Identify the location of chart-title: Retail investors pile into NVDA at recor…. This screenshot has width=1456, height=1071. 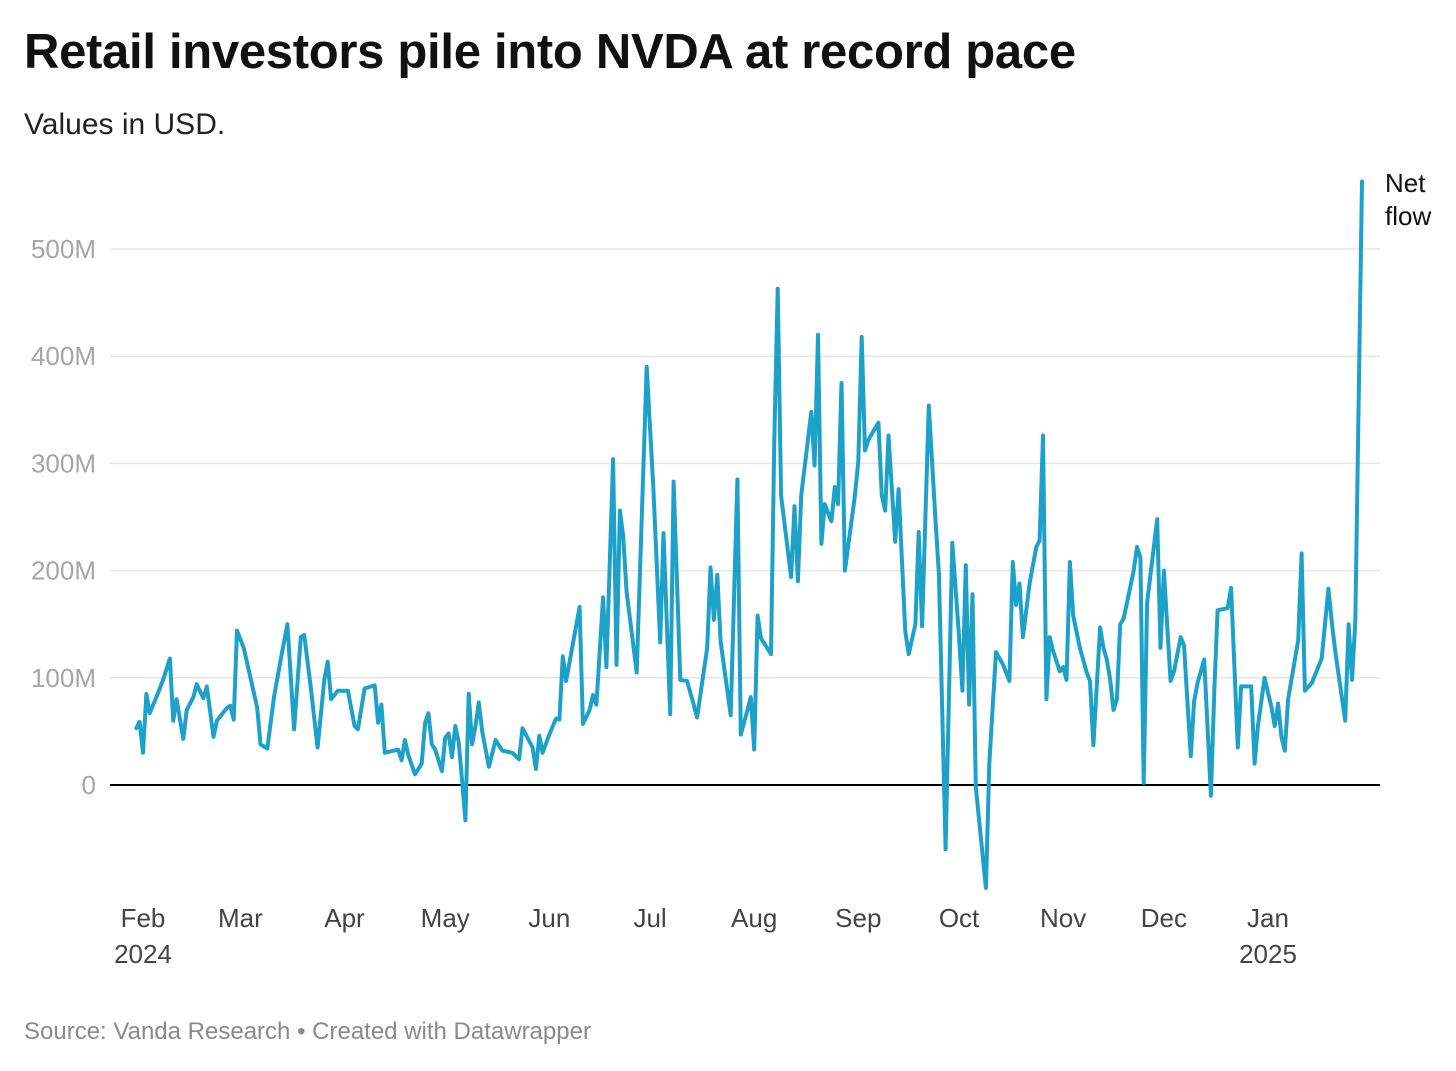
(550, 52).